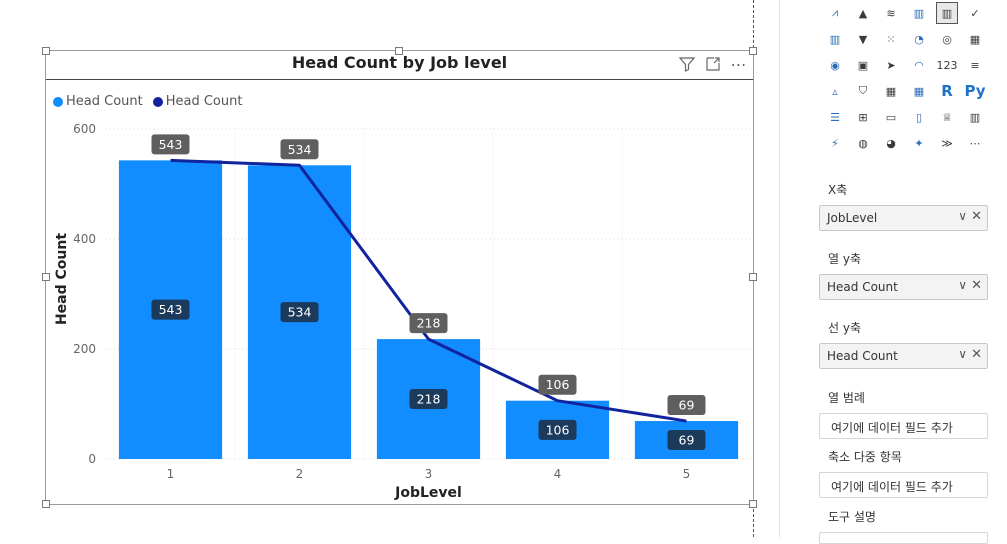 This screenshot has height=544, width=1007. I want to click on x-tick-label: 2, so click(300, 474).